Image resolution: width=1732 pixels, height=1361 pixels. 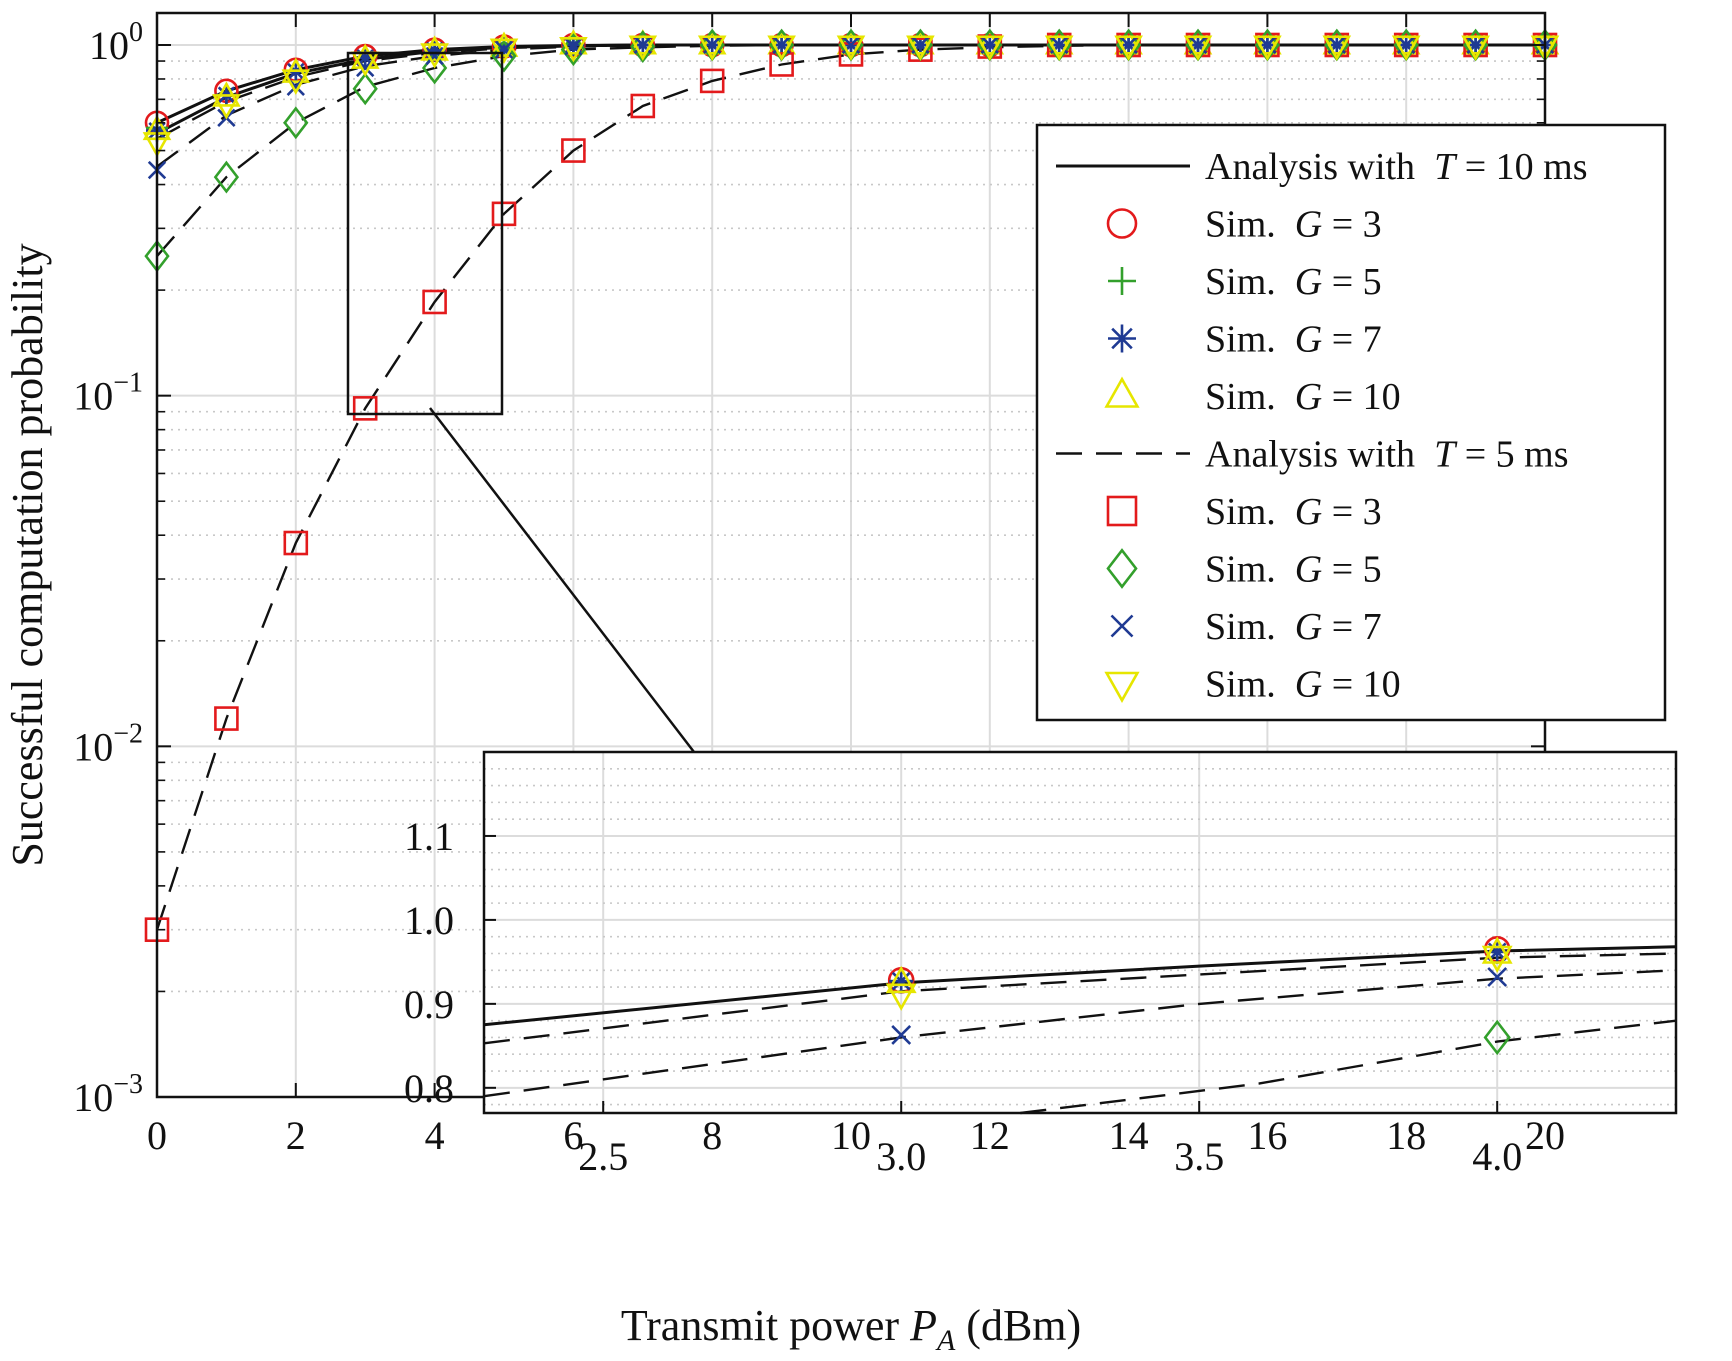 What do you see at coordinates (27, 554) in the screenshot?
I see `y-axis-label: Successful computation probability` at bounding box center [27, 554].